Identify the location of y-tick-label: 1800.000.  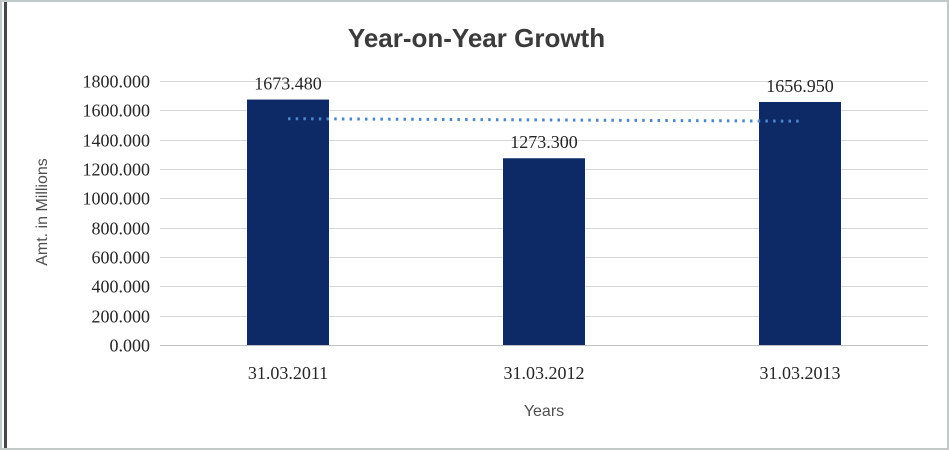
(117, 82).